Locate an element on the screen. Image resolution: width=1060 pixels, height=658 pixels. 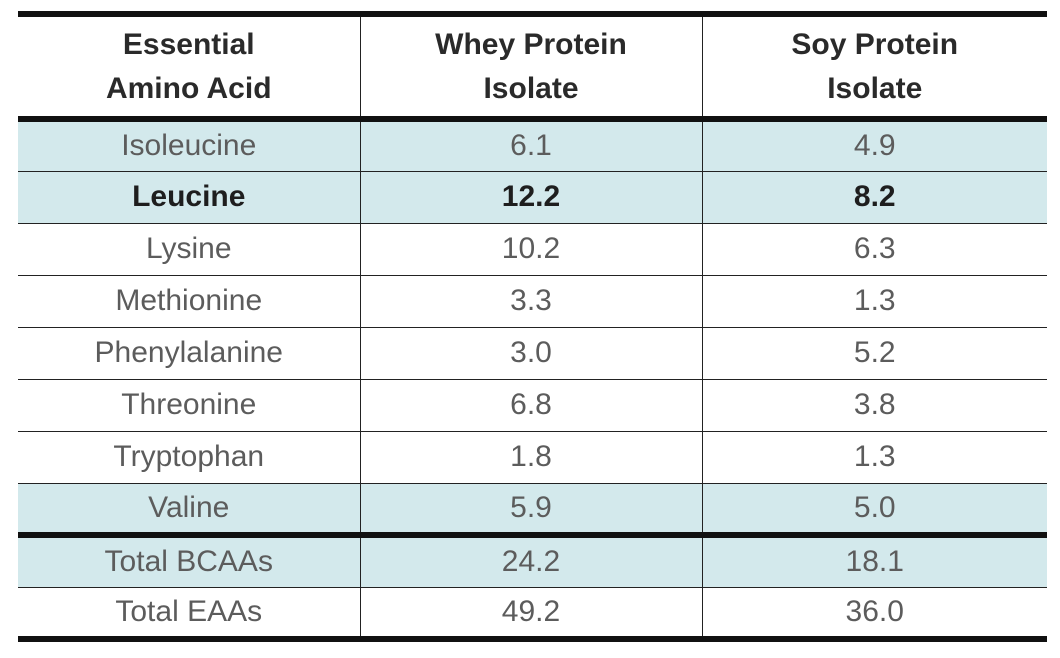
whey-total-cell: 24.2 is located at coordinates (531, 561).